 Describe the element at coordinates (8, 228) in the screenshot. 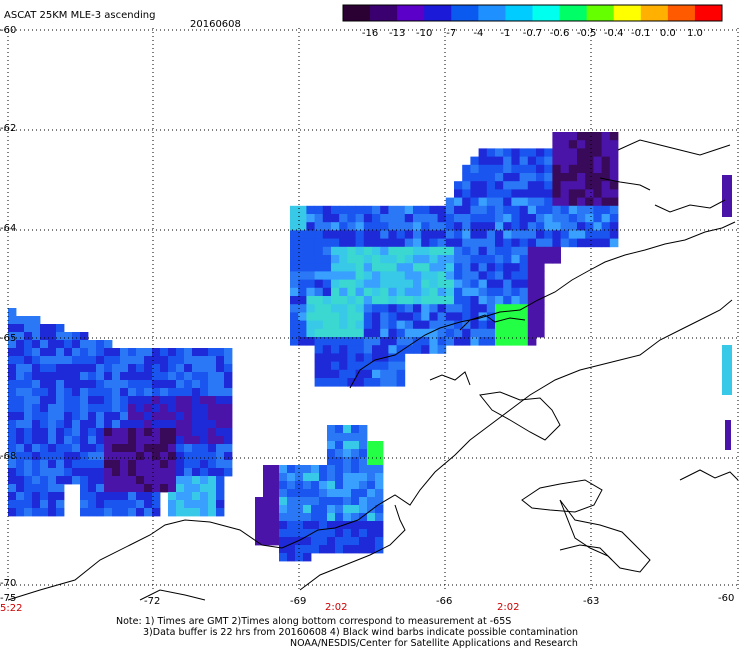

I see `lat-label-64: -64` at that location.